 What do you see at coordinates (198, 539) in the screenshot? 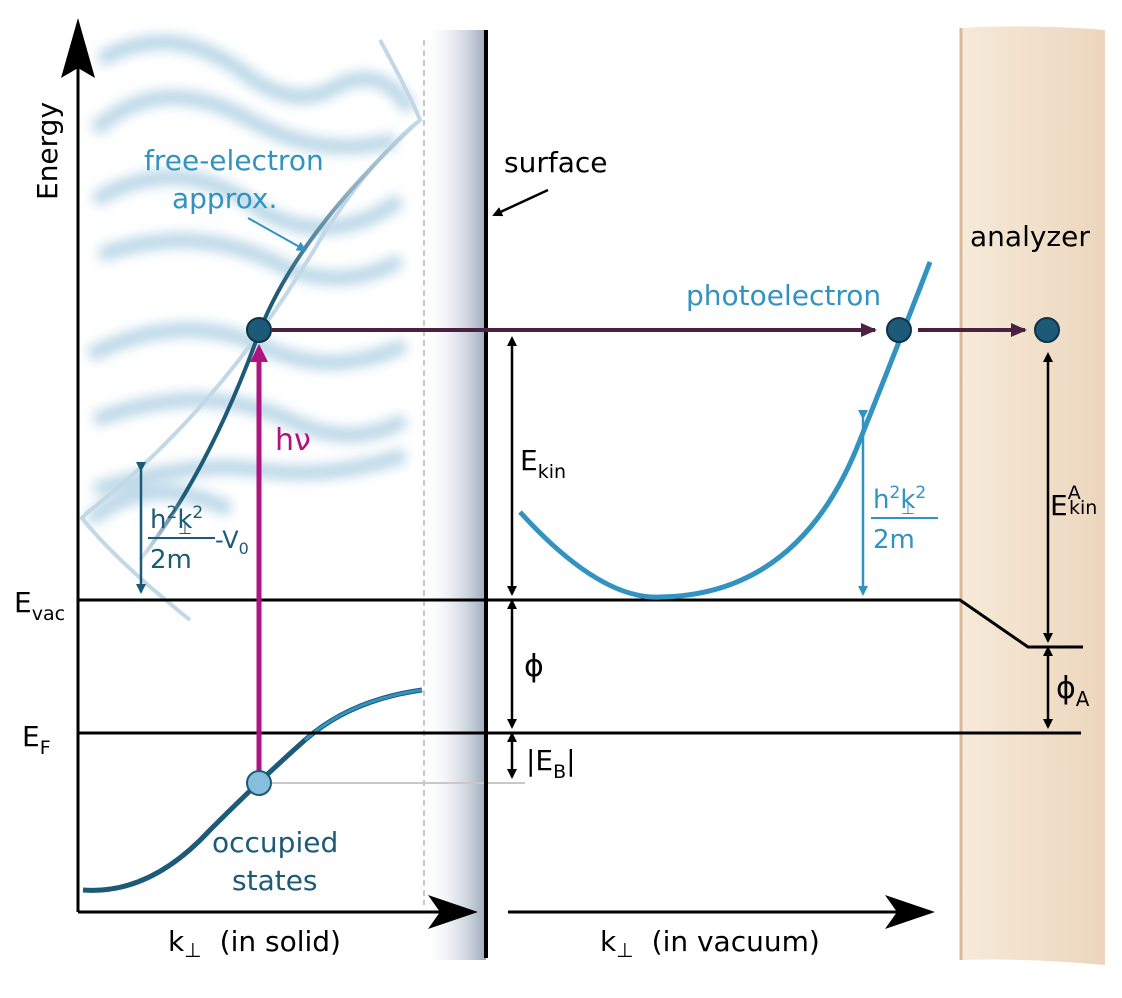
I see `inner-potential-formula: h2k2 ⊥ 2m -V0` at bounding box center [198, 539].